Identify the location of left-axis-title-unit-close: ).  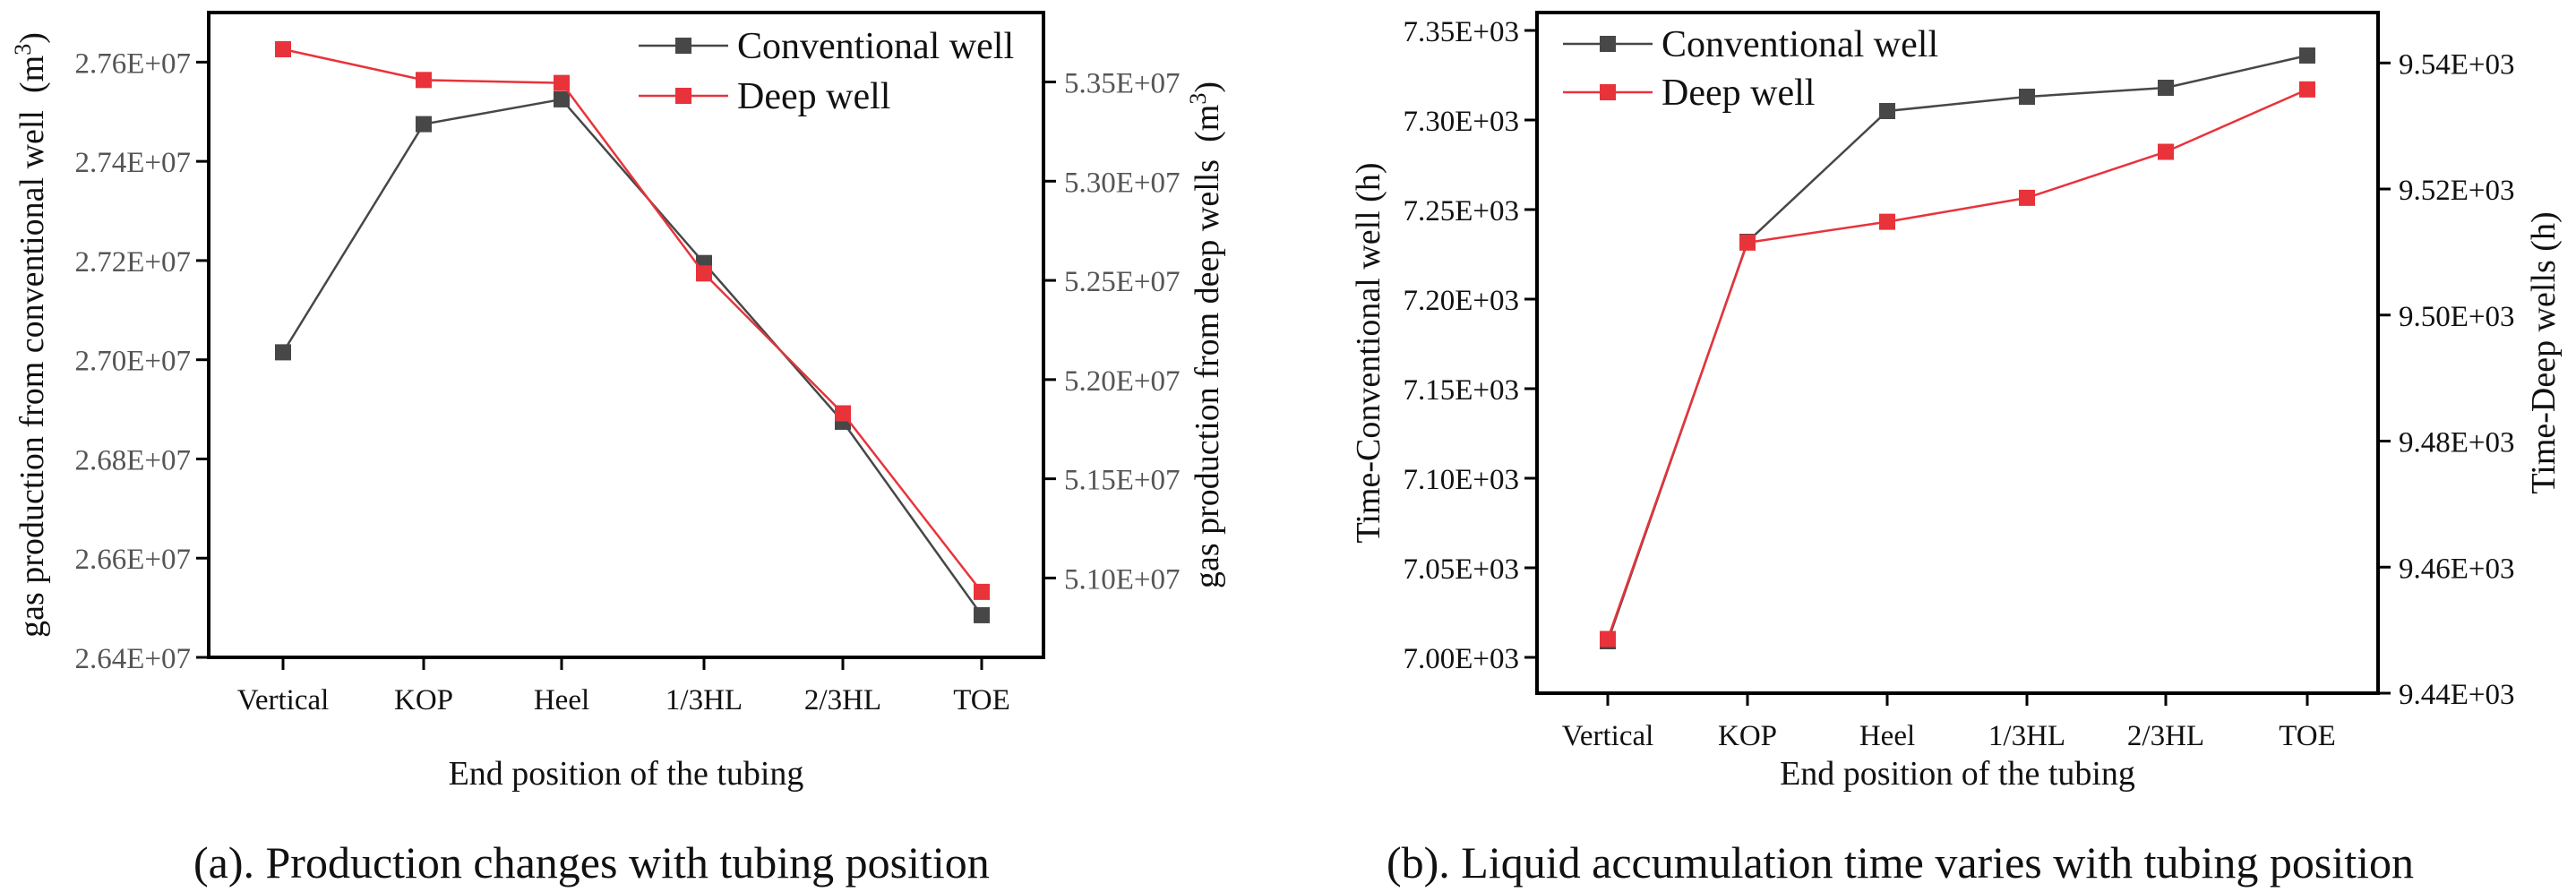
(32, 38).